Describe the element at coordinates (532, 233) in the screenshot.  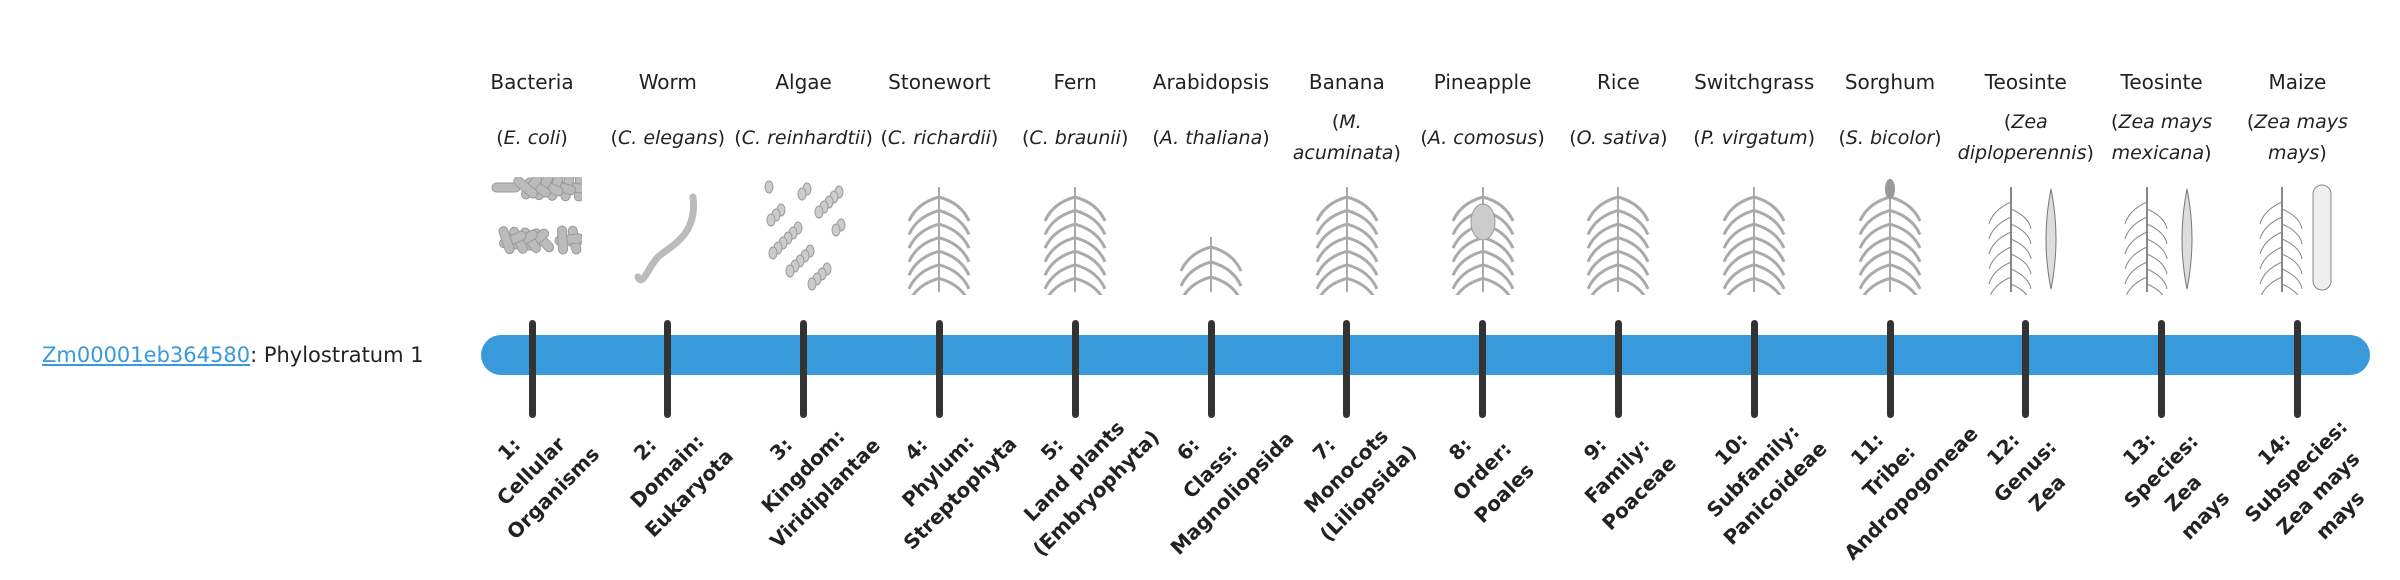
I see `bacteria-rods-icon` at that location.